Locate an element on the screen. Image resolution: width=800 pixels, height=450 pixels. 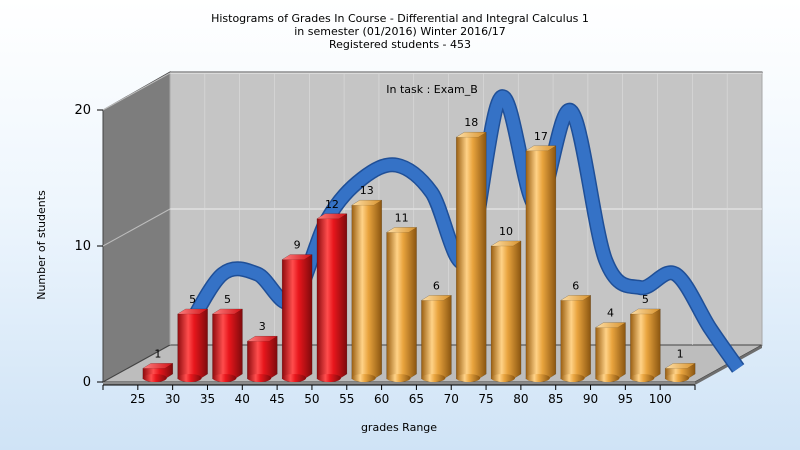
y-tick-label: 10 is located at coordinates (82, 246).